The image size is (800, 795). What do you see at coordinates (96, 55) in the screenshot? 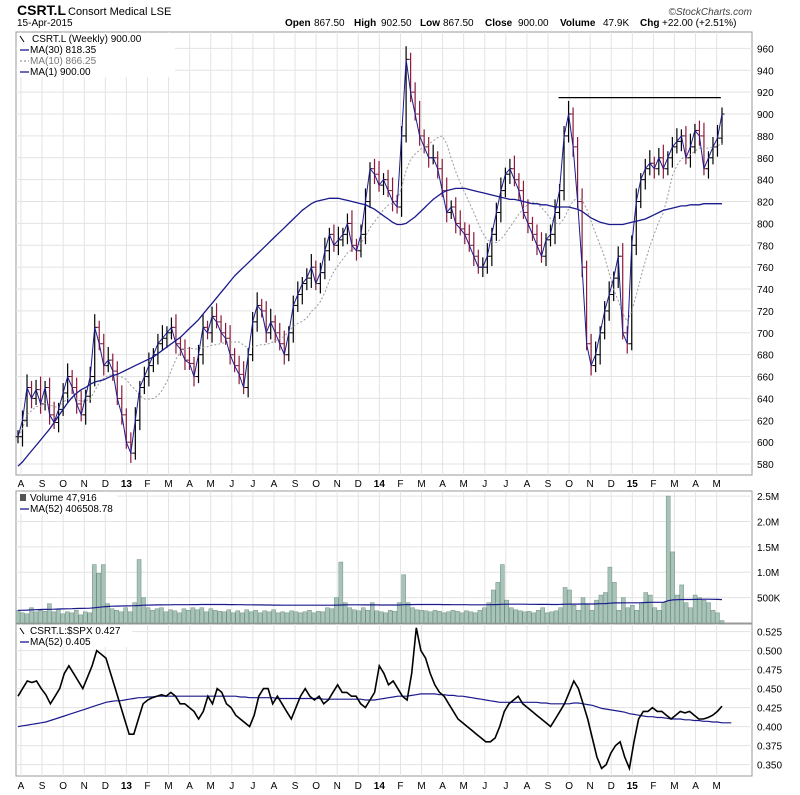
I see `price-legend-bg` at bounding box center [96, 55].